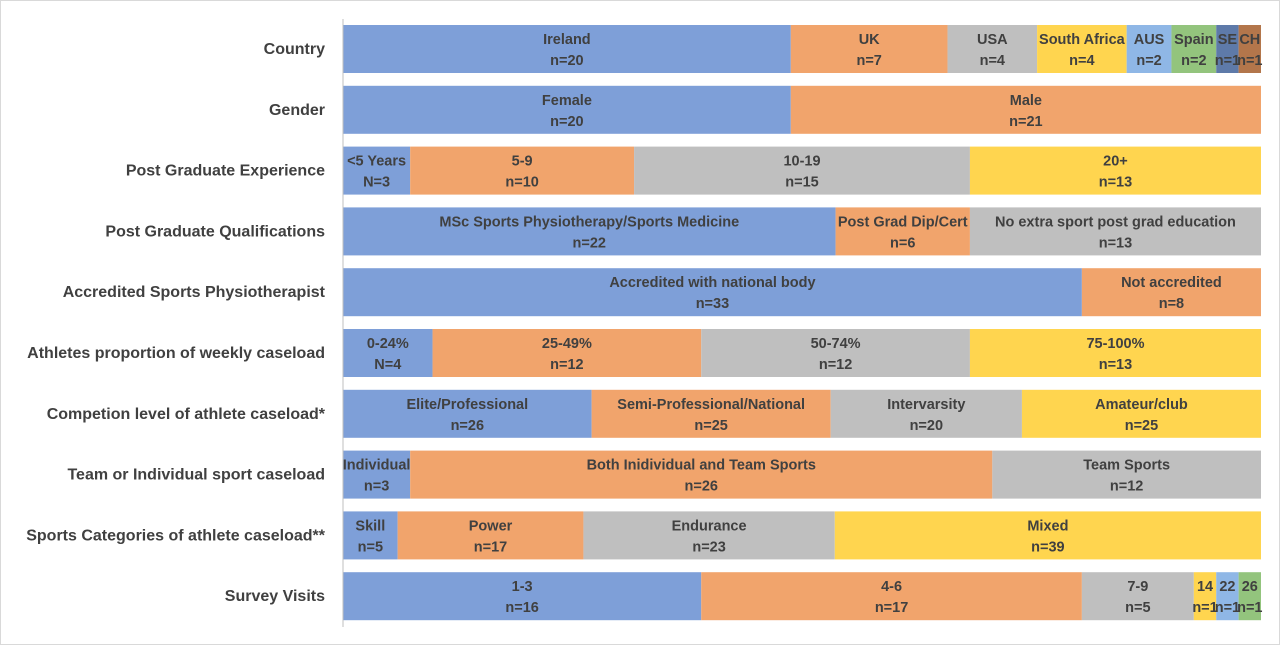 This screenshot has width=1280, height=645. Describe the element at coordinates (1149, 40) in the screenshot. I see `segment-label: AUS` at that location.